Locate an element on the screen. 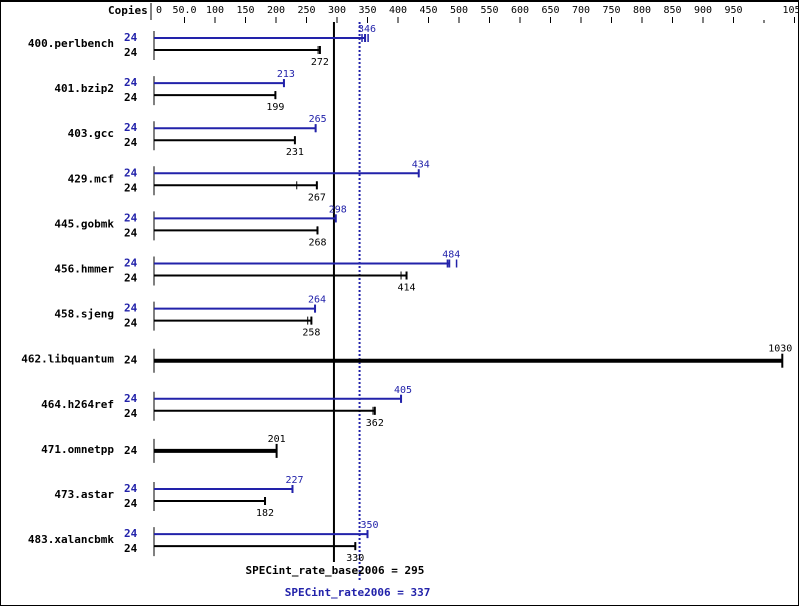 The height and width of the screenshot is (606, 799). base-value: 182 is located at coordinates (265, 513).